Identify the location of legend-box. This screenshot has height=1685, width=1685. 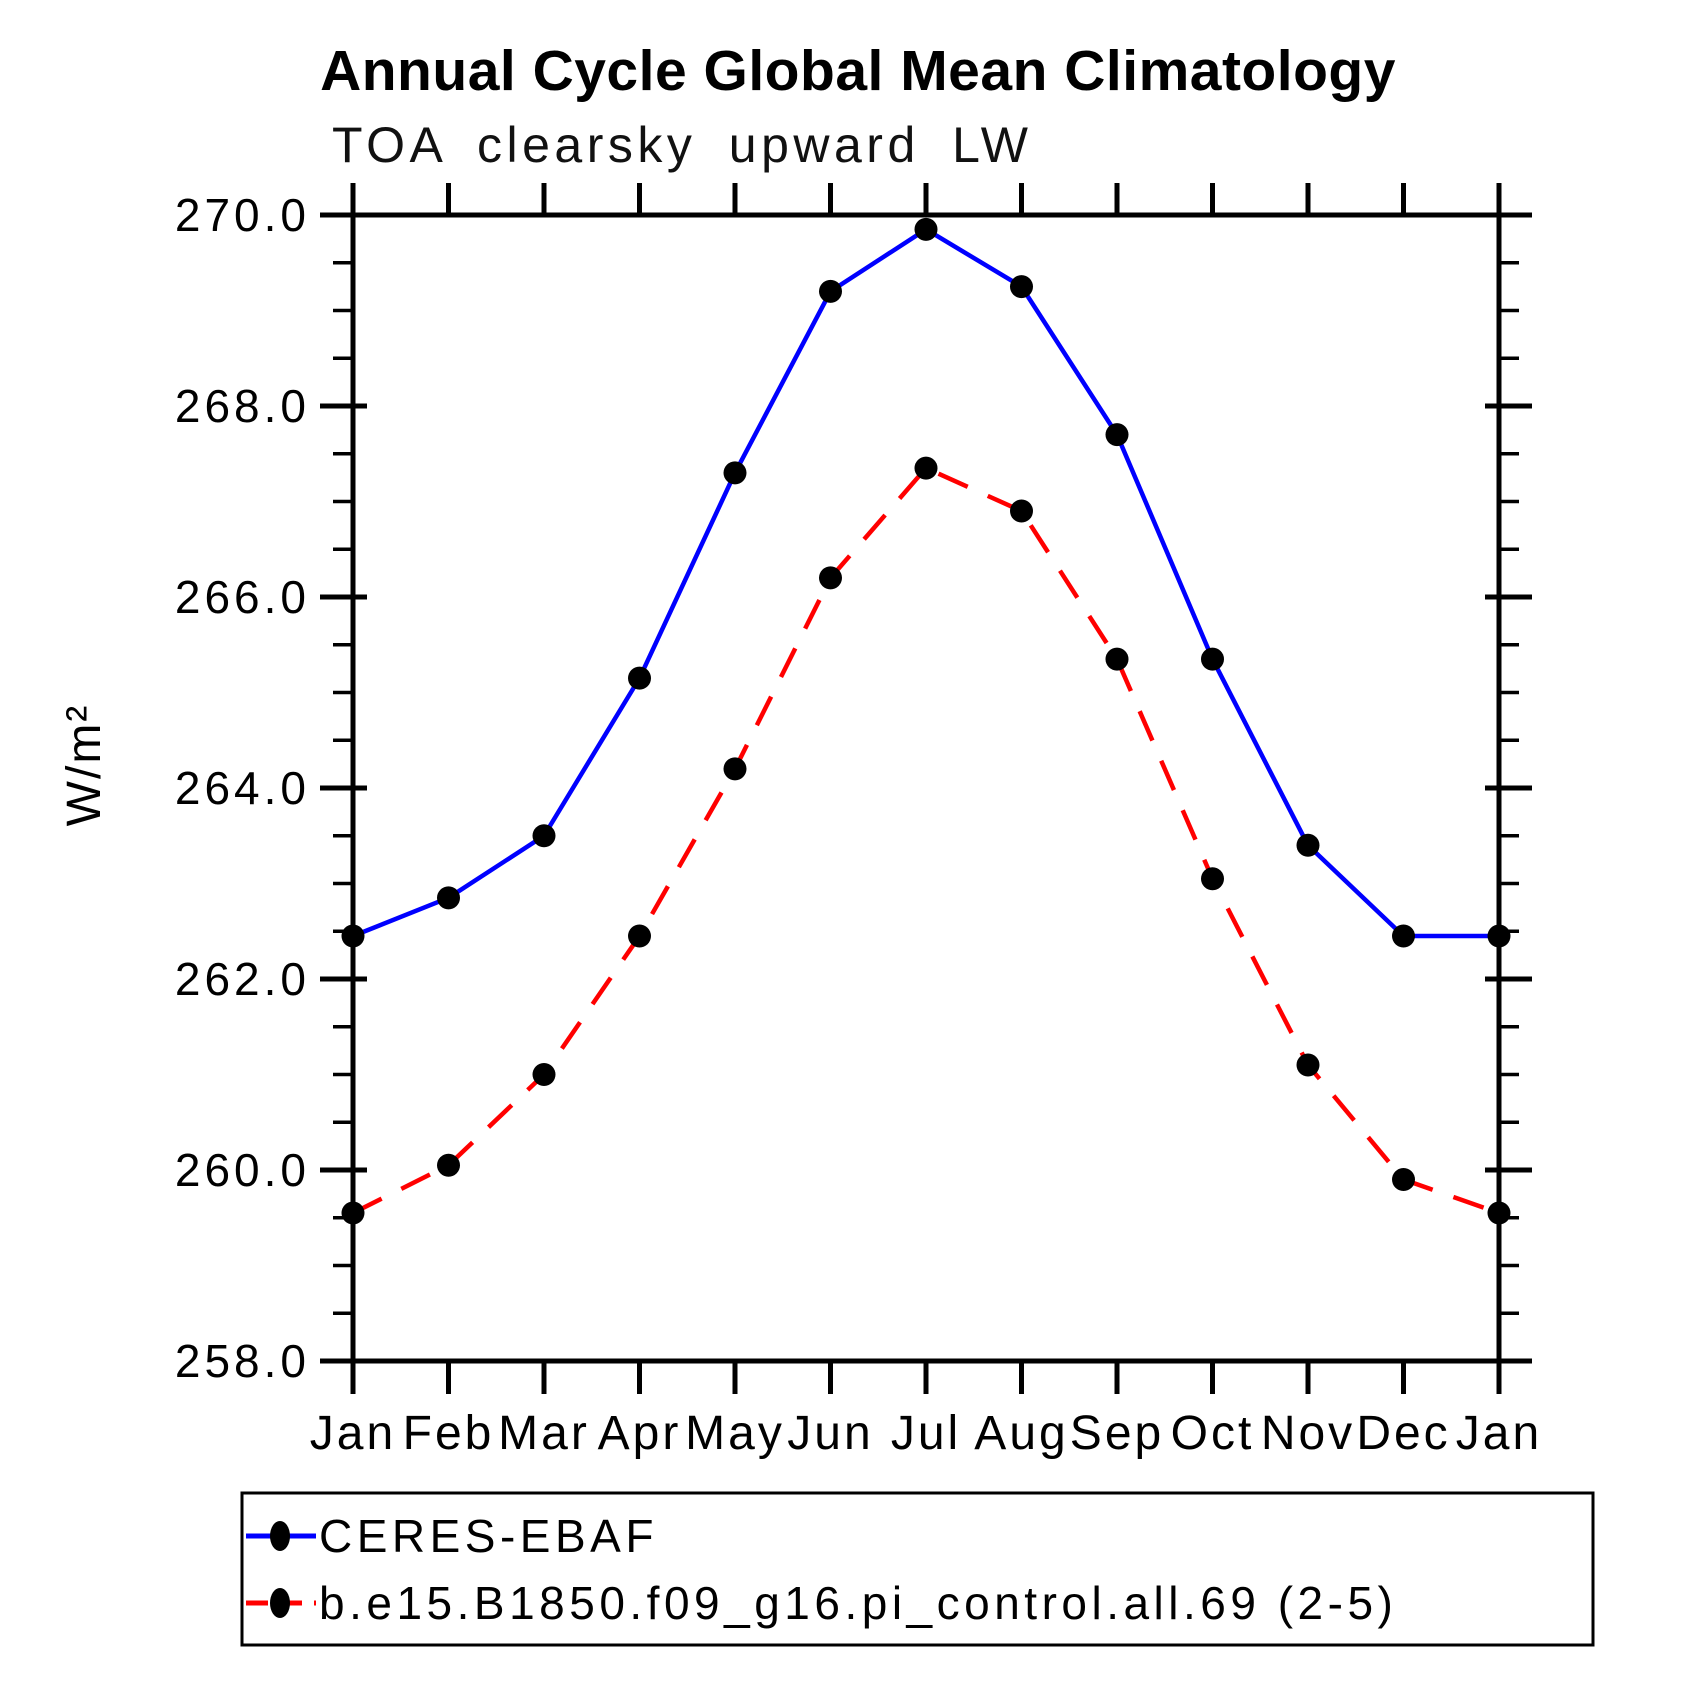
(917, 1569).